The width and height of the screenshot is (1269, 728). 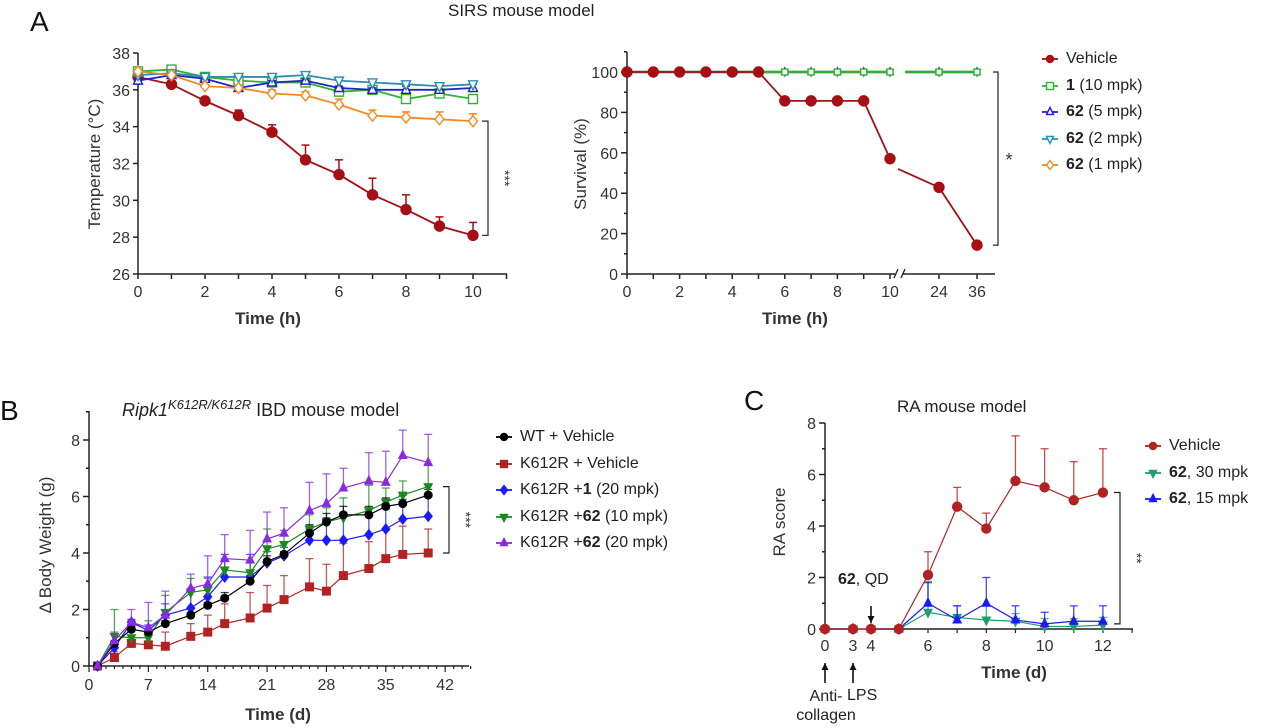 I want to click on b-xtick-label: 42, so click(x=445, y=685).